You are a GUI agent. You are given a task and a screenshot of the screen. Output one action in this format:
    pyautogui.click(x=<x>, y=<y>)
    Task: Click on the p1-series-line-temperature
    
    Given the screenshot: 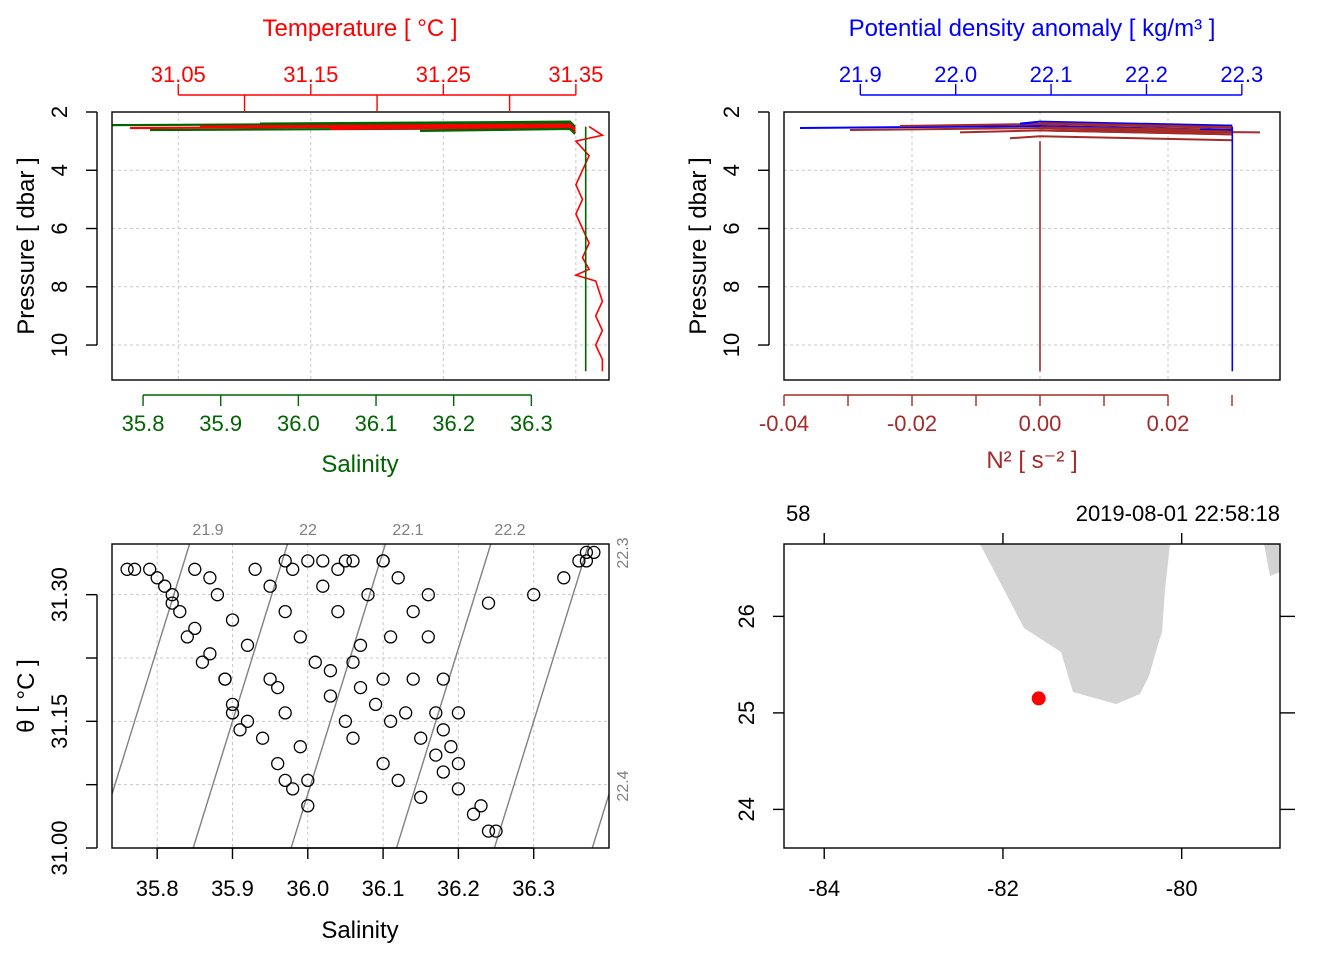 What is the action you would take?
    pyautogui.click(x=589, y=248)
    